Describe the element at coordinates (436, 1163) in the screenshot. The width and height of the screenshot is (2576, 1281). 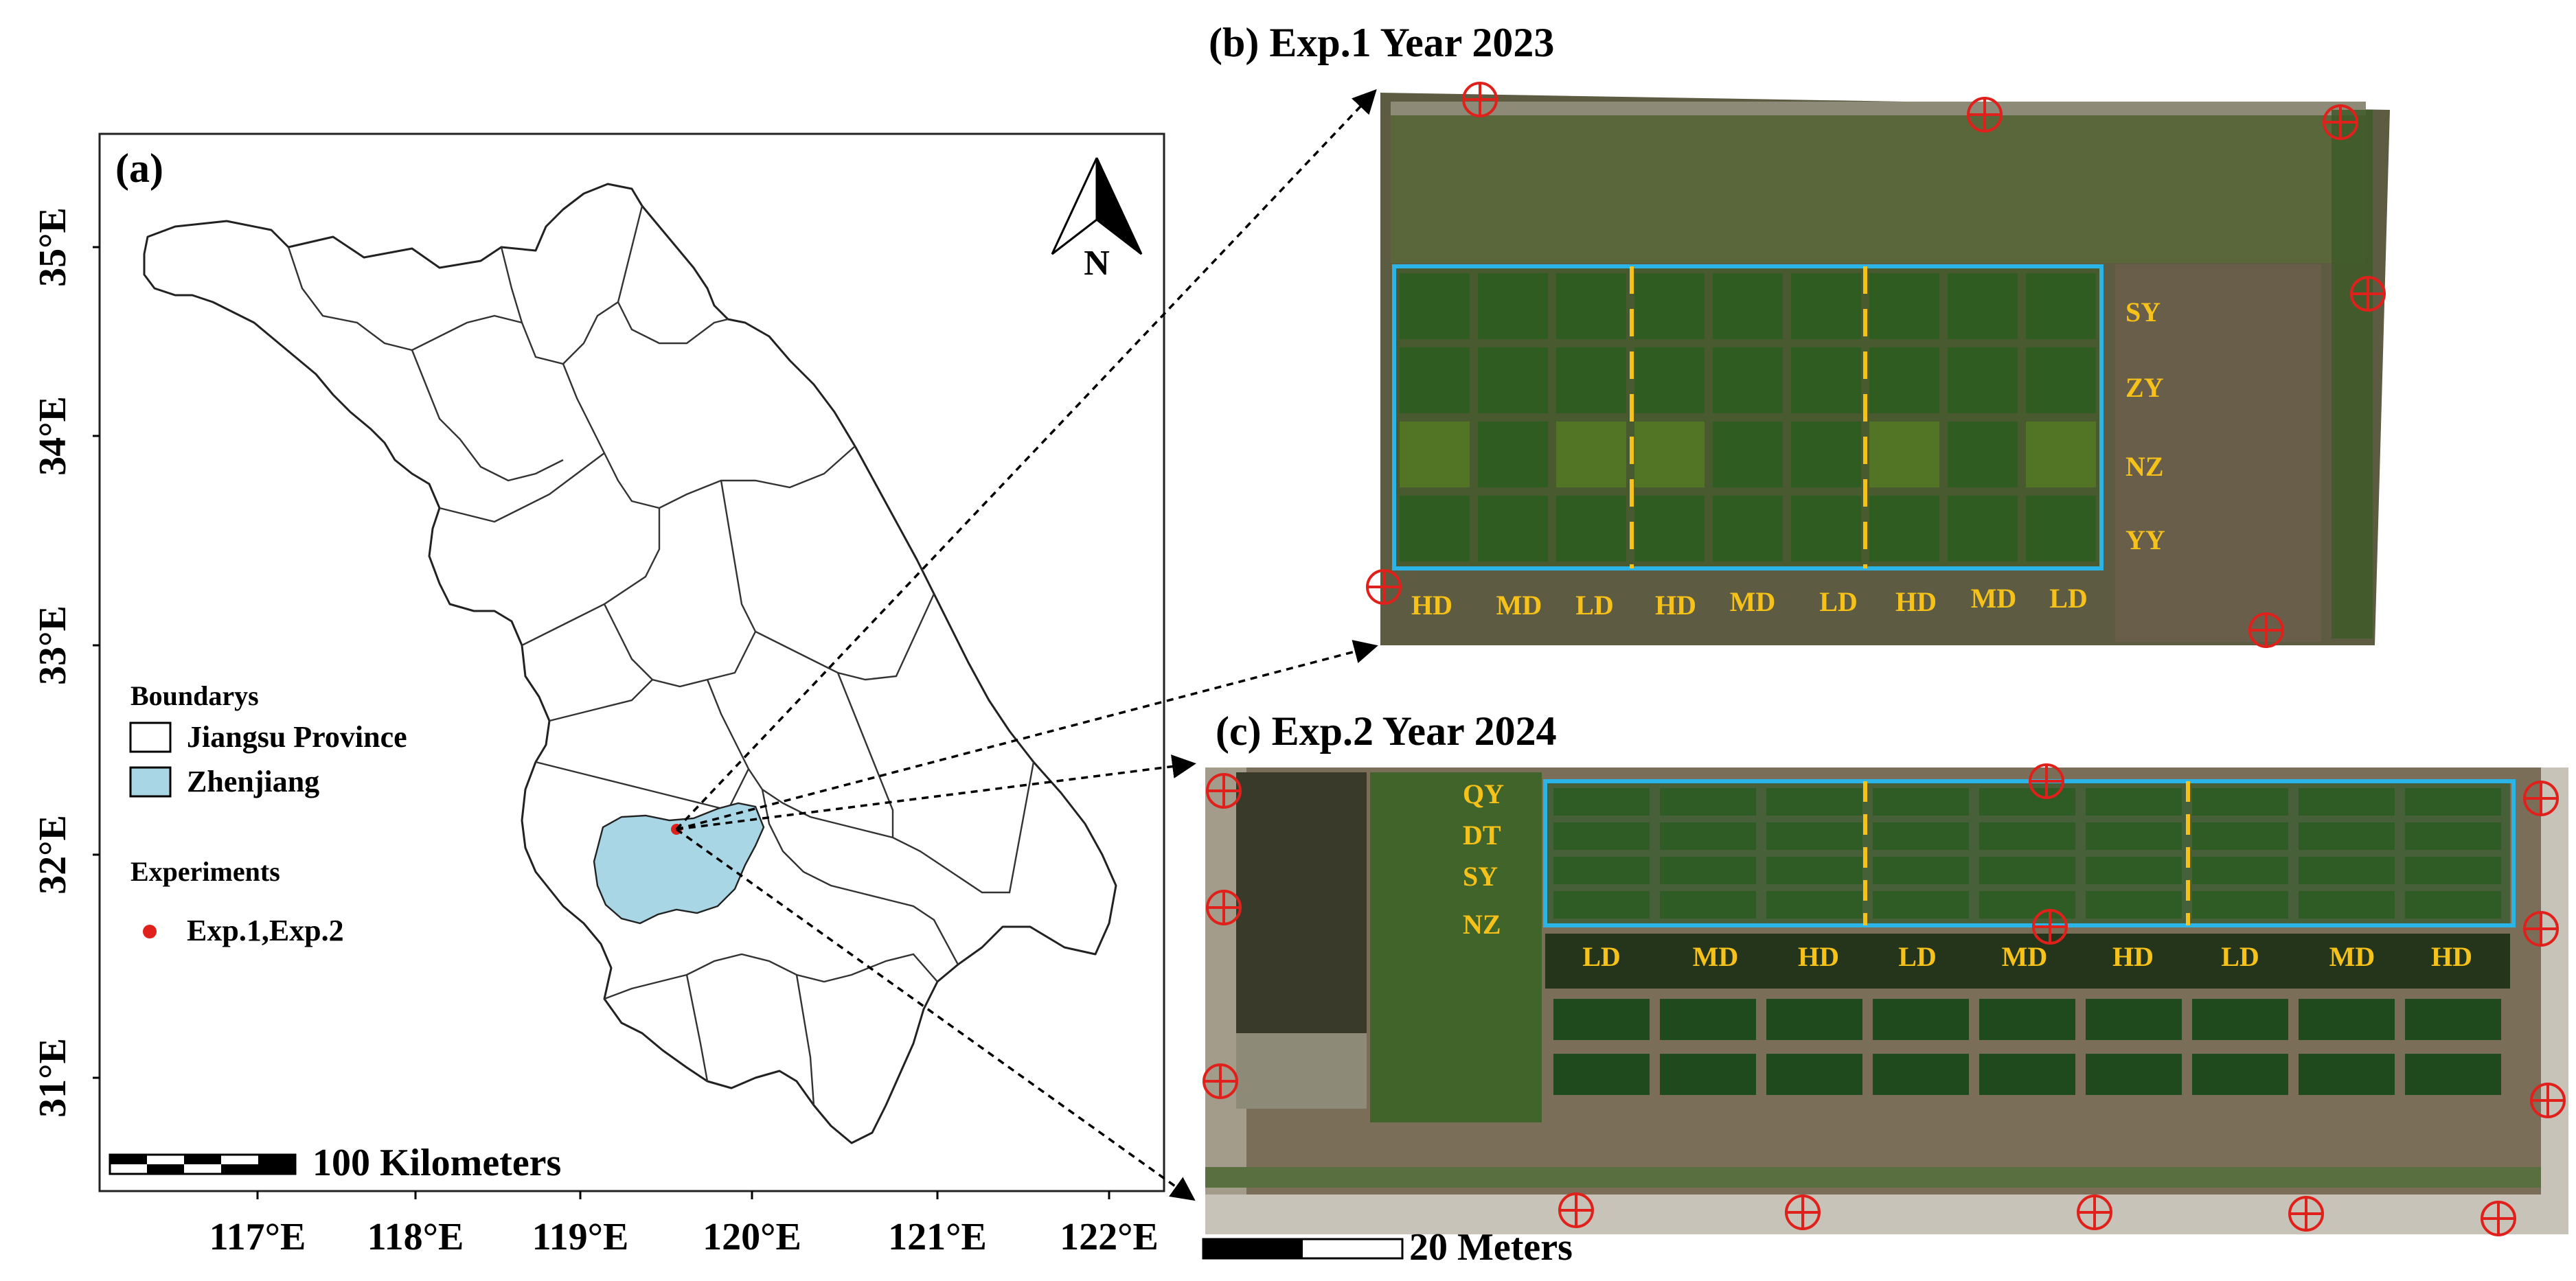
I see `scale-bar-km-label: 100 Kilometers` at that location.